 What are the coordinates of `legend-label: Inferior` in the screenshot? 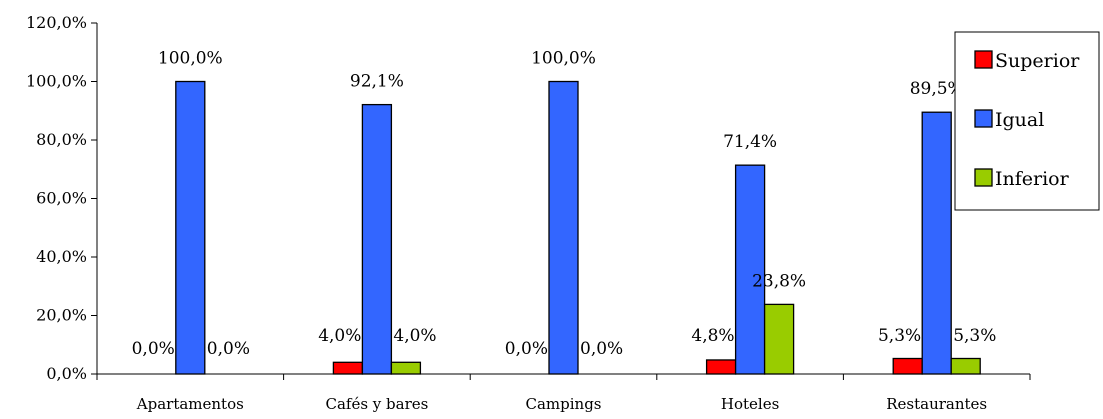 It's located at (1032, 179).